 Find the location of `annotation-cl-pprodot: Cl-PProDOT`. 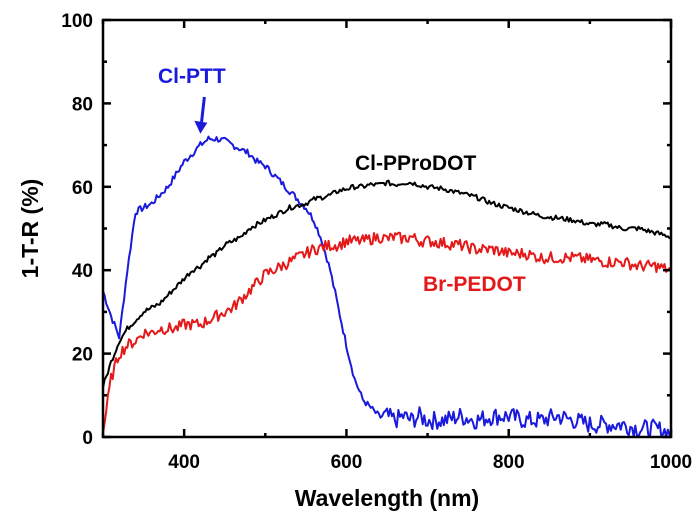

annotation-cl-pprodot: Cl-PProDOT is located at coordinates (416, 163).